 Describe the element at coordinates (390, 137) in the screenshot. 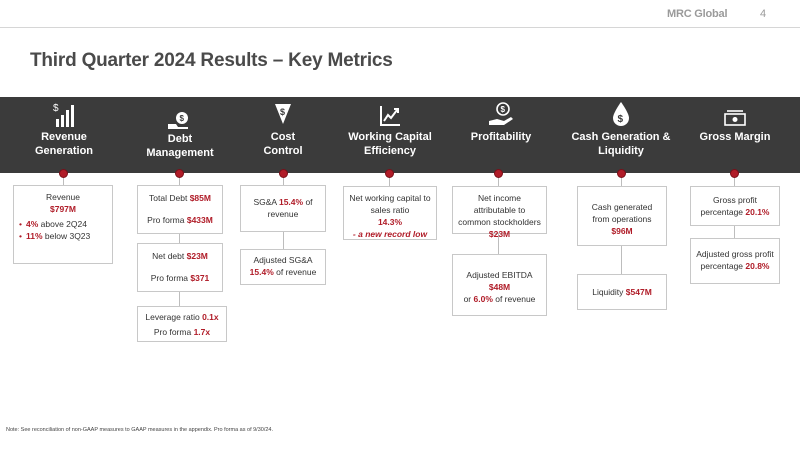

I see `heading-line-1: Working Capital` at that location.